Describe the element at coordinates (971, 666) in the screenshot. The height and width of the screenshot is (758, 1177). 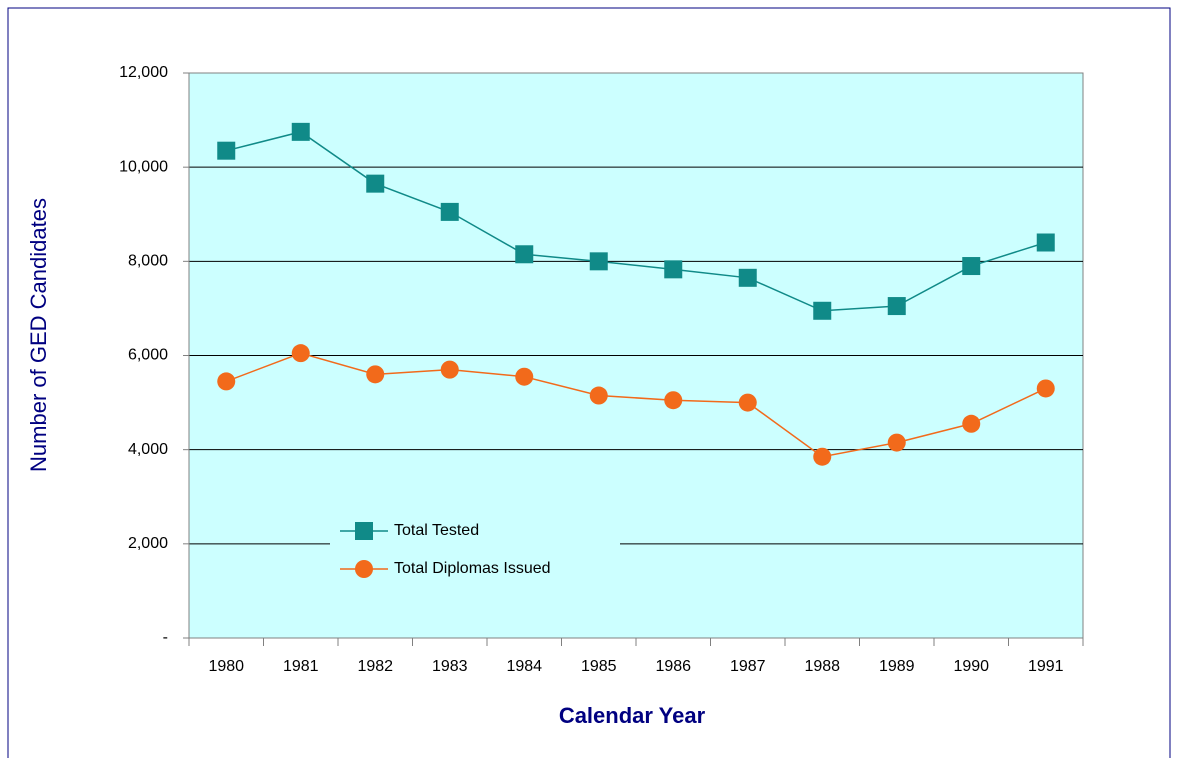
I see `x-tick-label: 1990` at that location.